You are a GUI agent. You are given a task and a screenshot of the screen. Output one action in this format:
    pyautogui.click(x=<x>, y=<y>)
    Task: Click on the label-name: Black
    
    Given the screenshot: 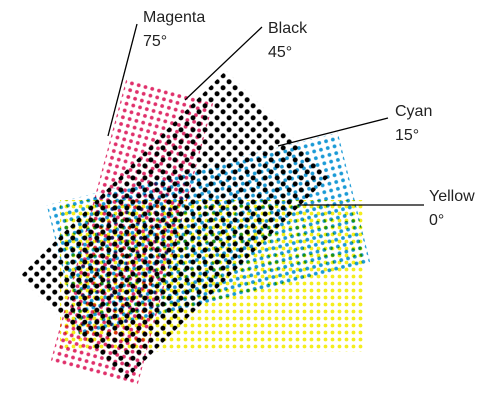 What is the action you would take?
    pyautogui.click(x=288, y=28)
    